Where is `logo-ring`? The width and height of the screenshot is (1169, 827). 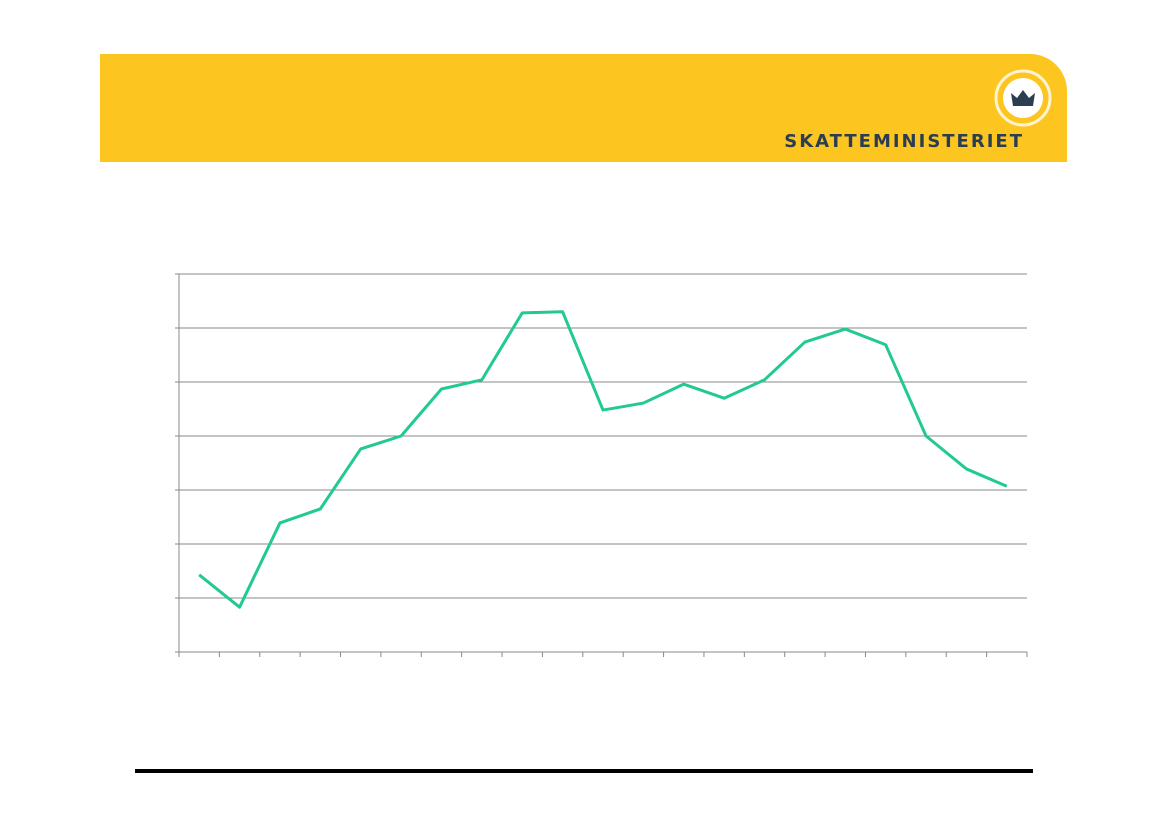
logo-ring is located at coordinates (1023, 98).